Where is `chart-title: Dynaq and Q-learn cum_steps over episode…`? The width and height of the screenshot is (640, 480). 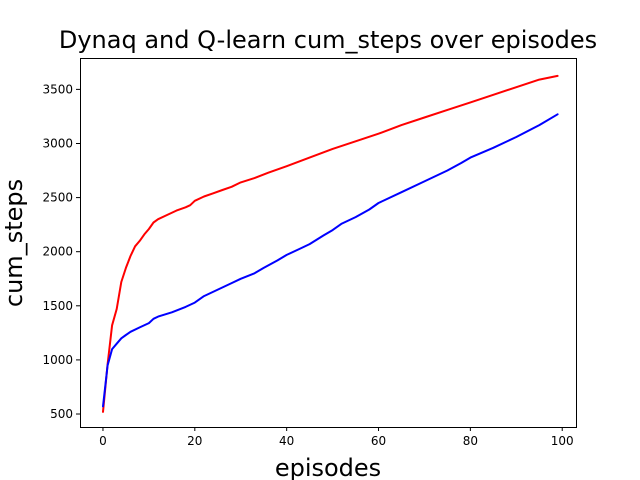 chart-title: Dynaq and Q-learn cum_steps over episode… is located at coordinates (328, 40).